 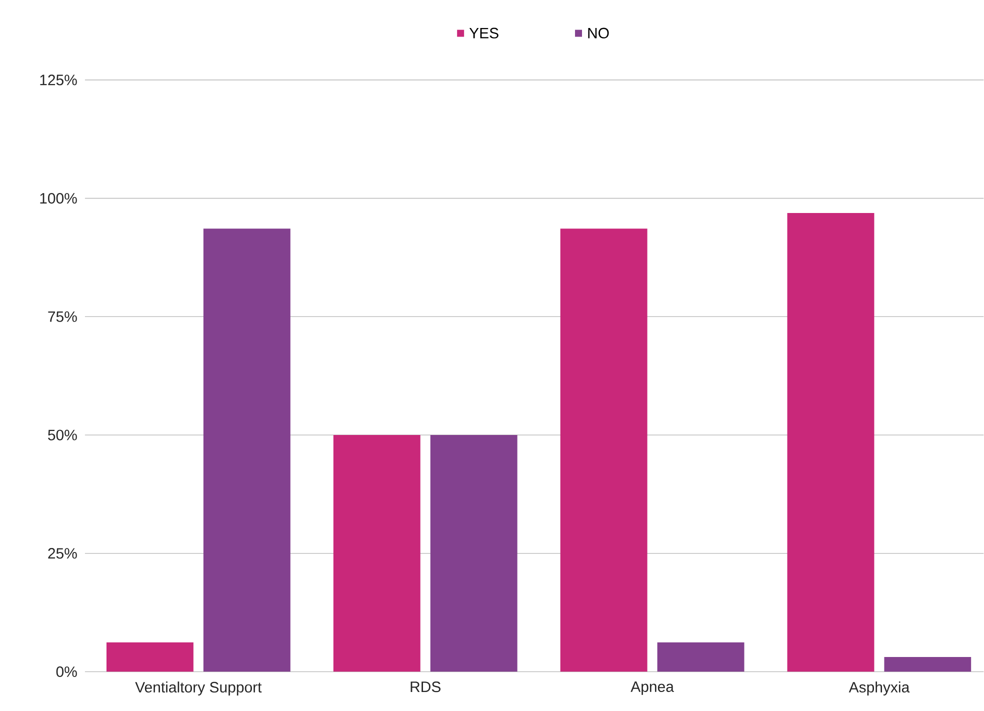 What do you see at coordinates (483, 33) in the screenshot?
I see `legend-label: YES` at bounding box center [483, 33].